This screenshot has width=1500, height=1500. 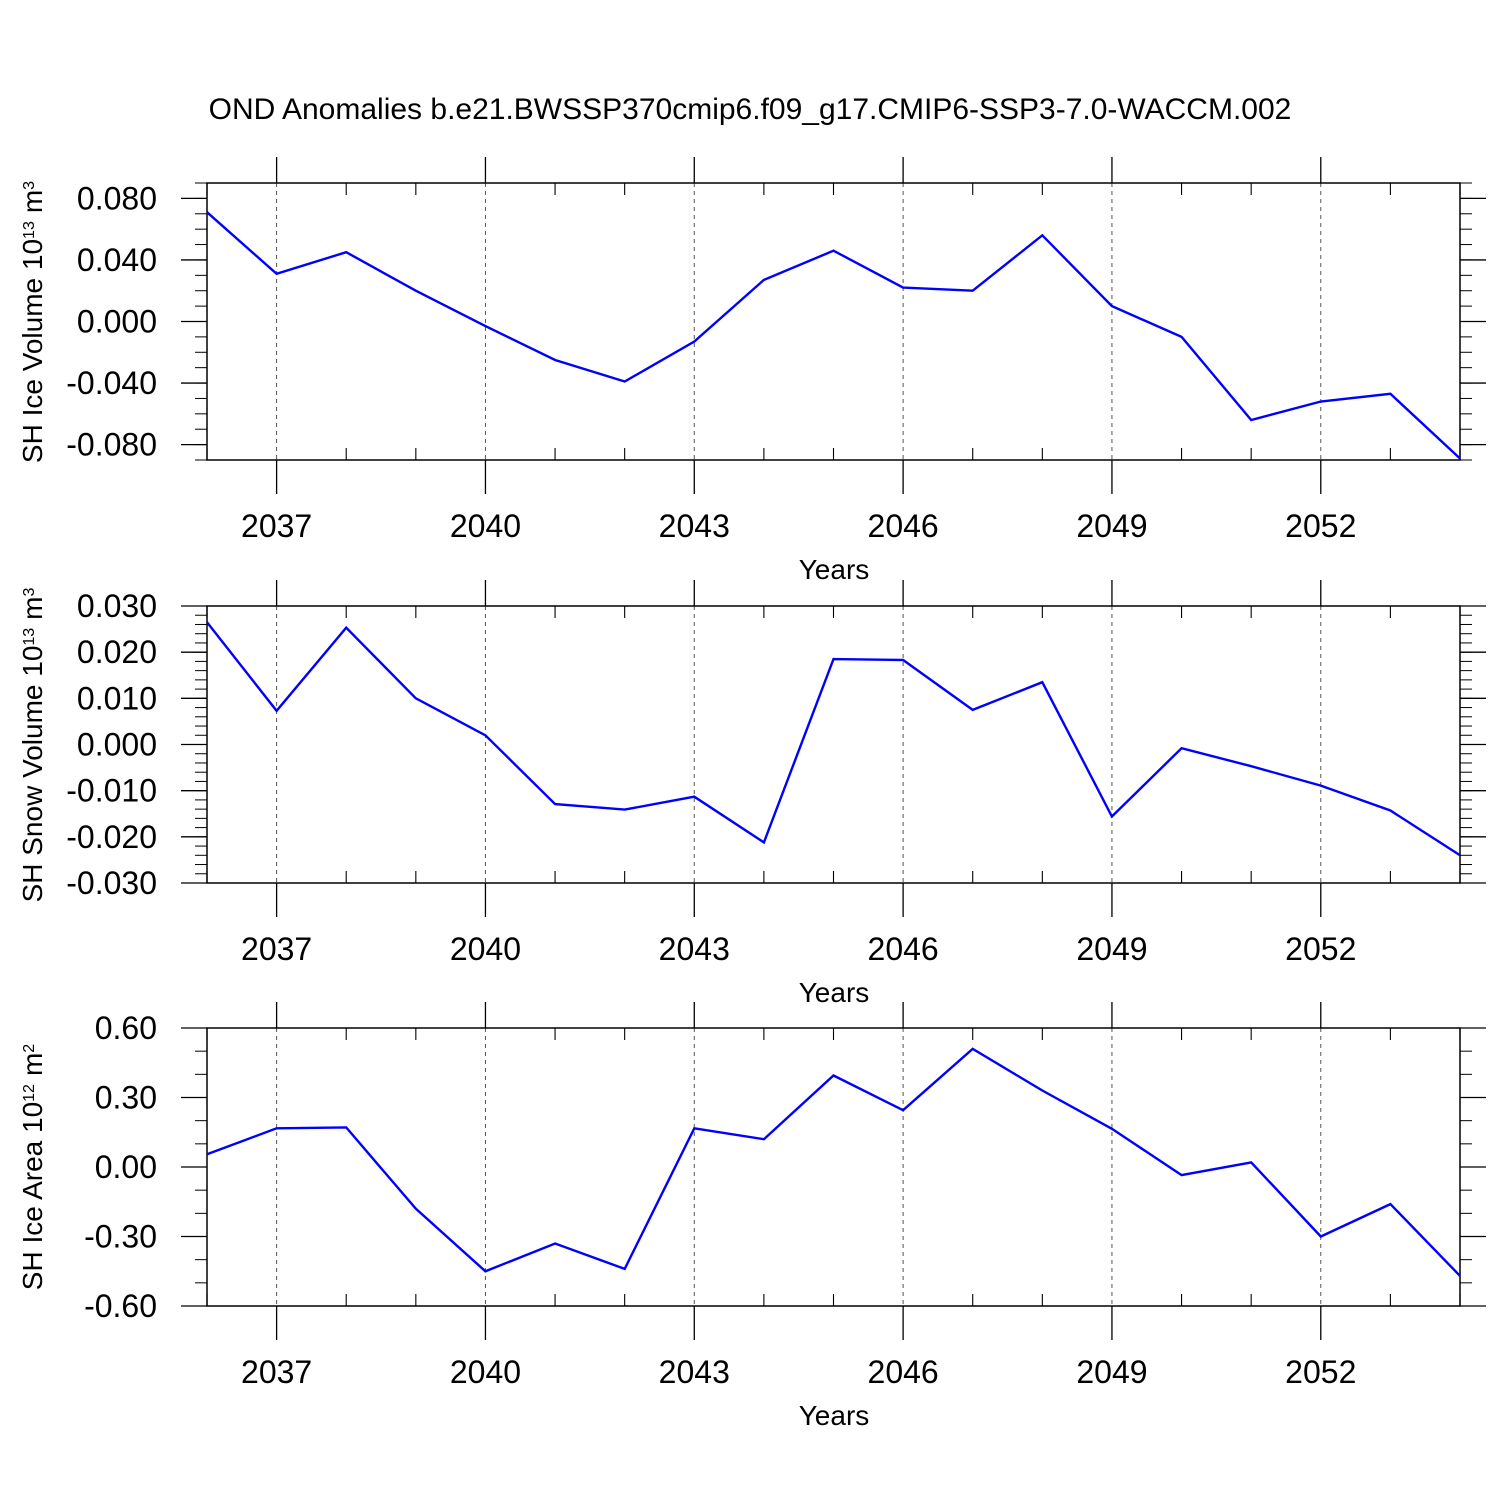 What do you see at coordinates (111, 383) in the screenshot?
I see `y-tick-label: -0.040` at bounding box center [111, 383].